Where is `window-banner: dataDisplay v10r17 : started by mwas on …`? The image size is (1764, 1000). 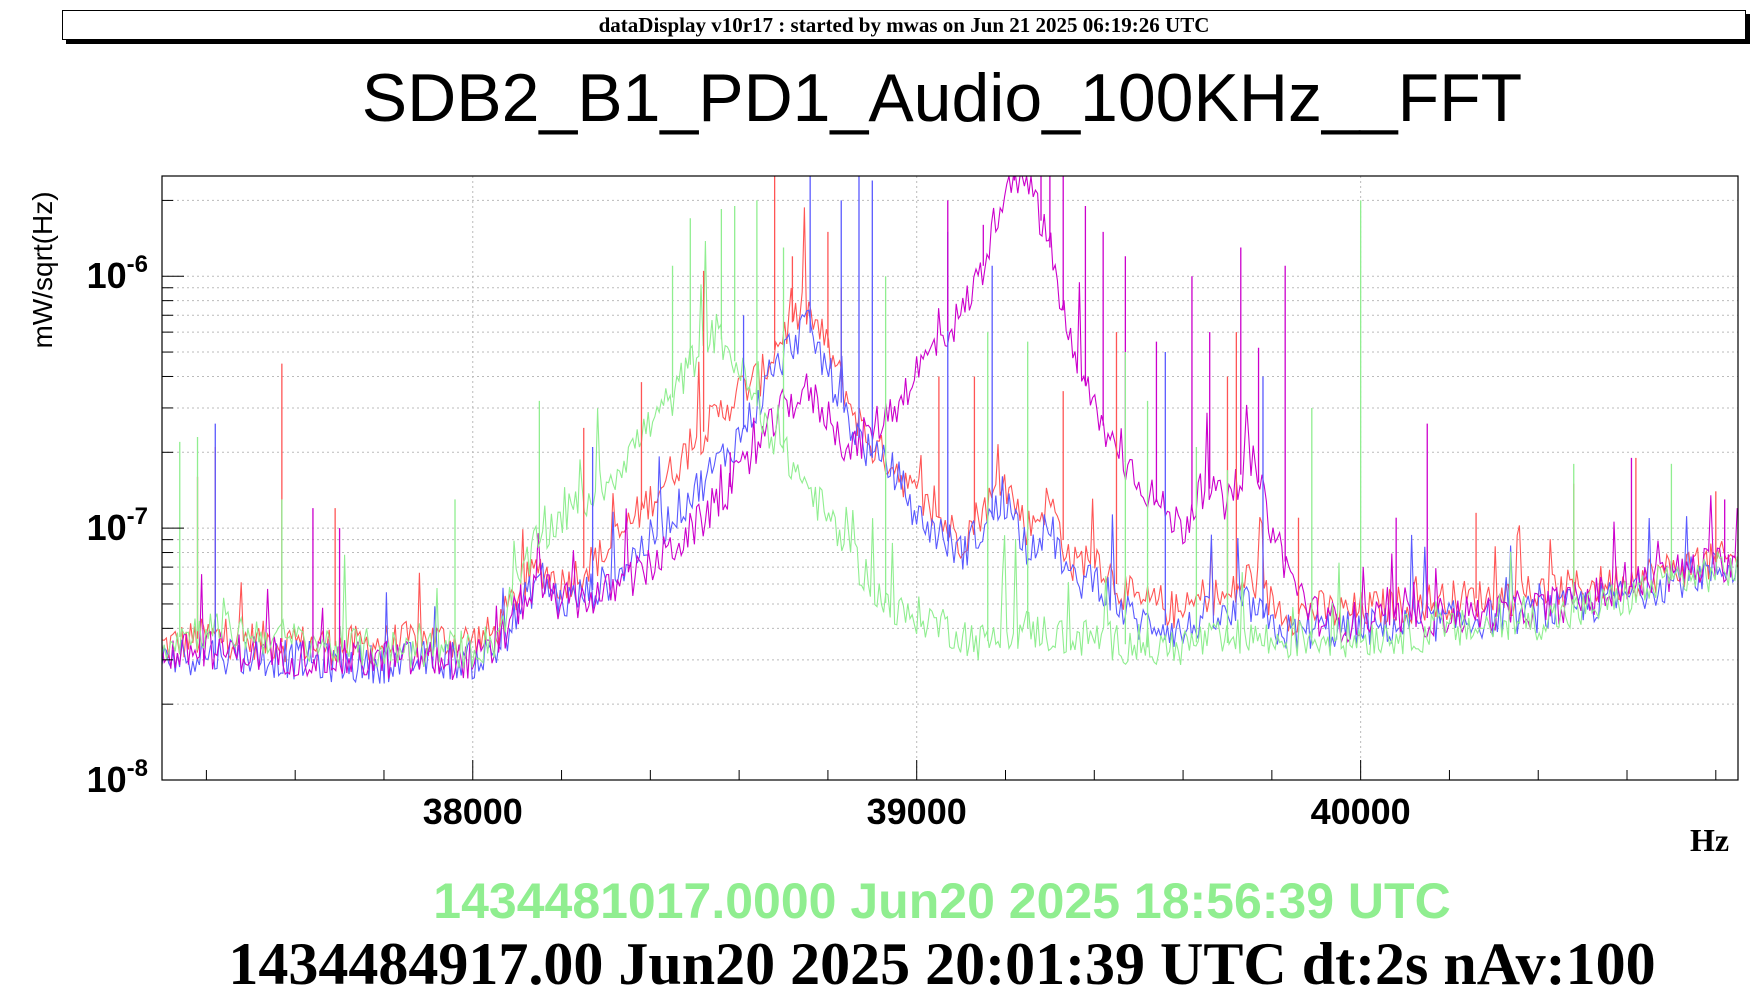 window-banner: dataDisplay v10r17 : started by mwas on … is located at coordinates (904, 25).